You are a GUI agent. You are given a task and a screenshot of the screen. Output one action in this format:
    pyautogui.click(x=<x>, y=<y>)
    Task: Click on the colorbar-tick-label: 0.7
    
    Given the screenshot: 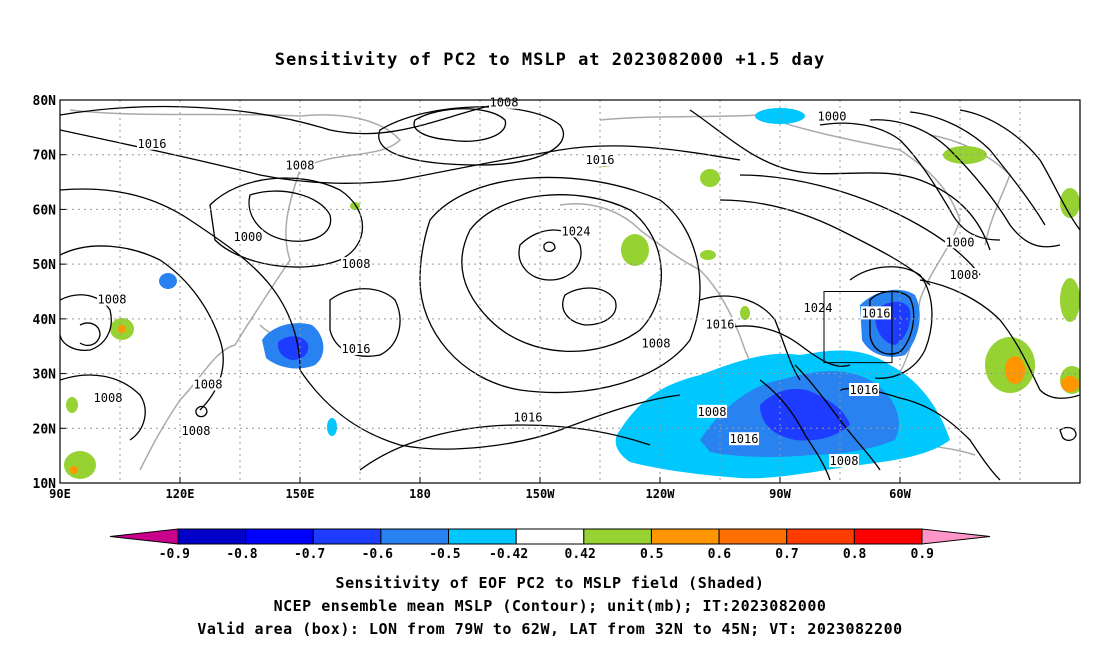 What is the action you would take?
    pyautogui.click(x=786, y=554)
    